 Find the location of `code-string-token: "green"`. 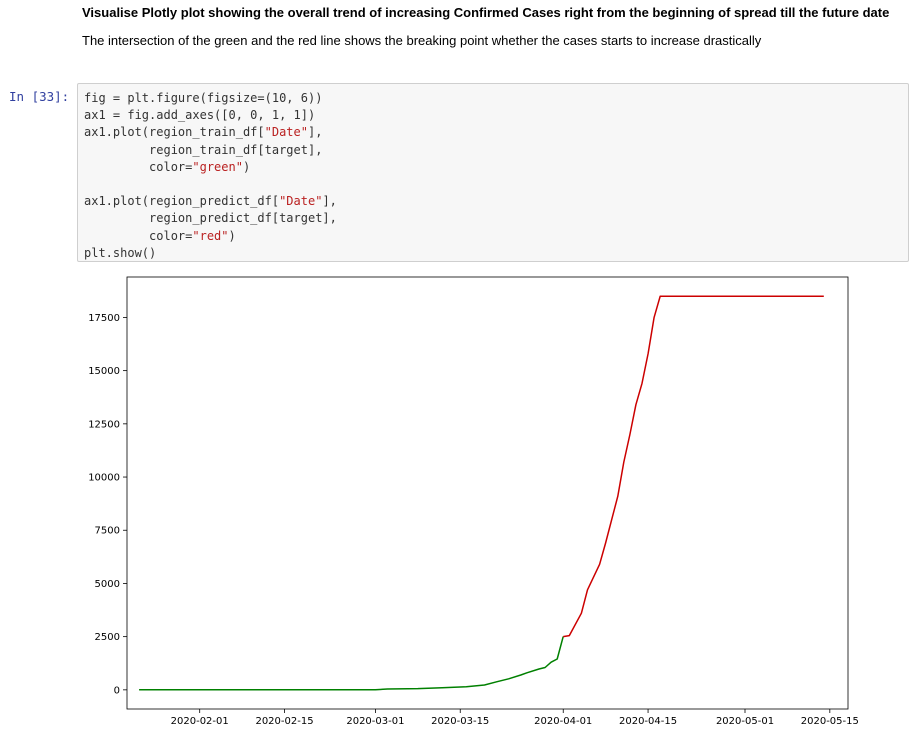

code-string-token: "green" is located at coordinates (217, 166).